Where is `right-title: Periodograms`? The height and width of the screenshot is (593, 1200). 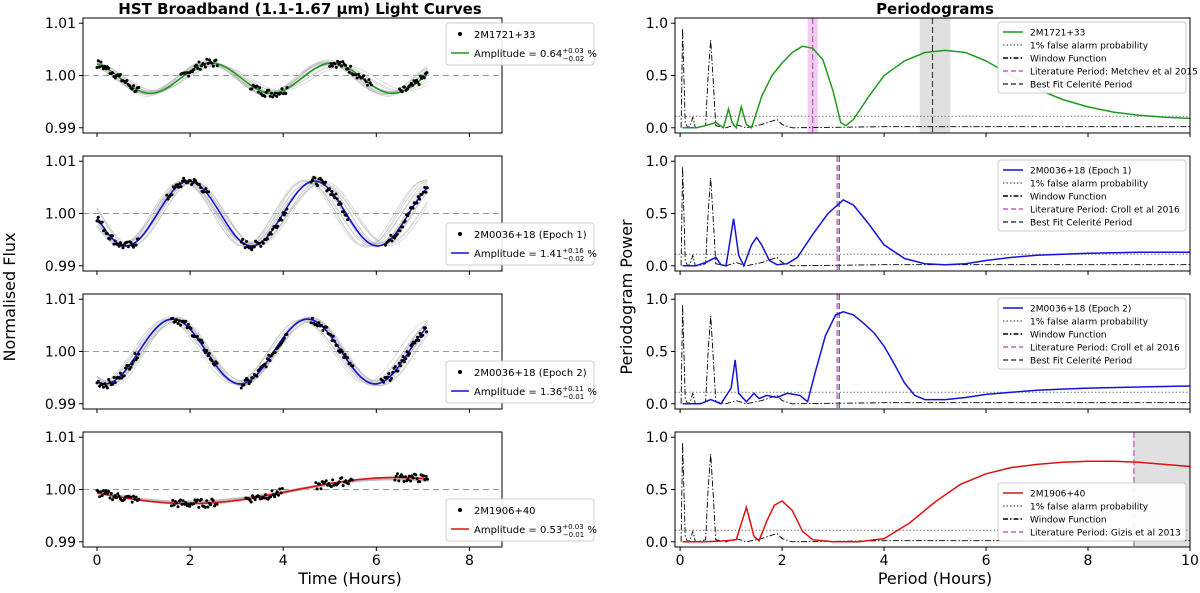
right-title: Periodograms is located at coordinates (935, 9).